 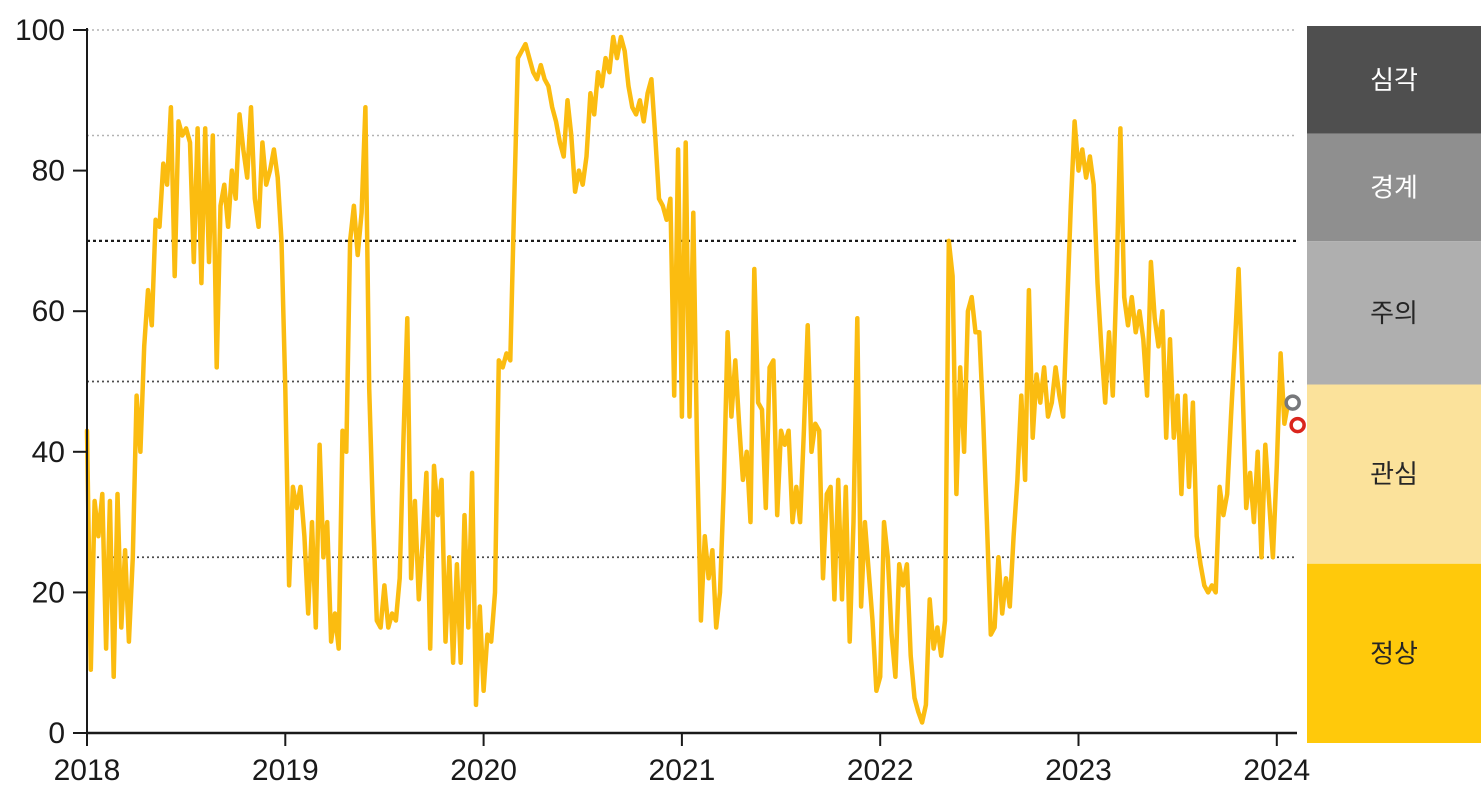 I want to click on latest-marker-red, so click(x=1297, y=425).